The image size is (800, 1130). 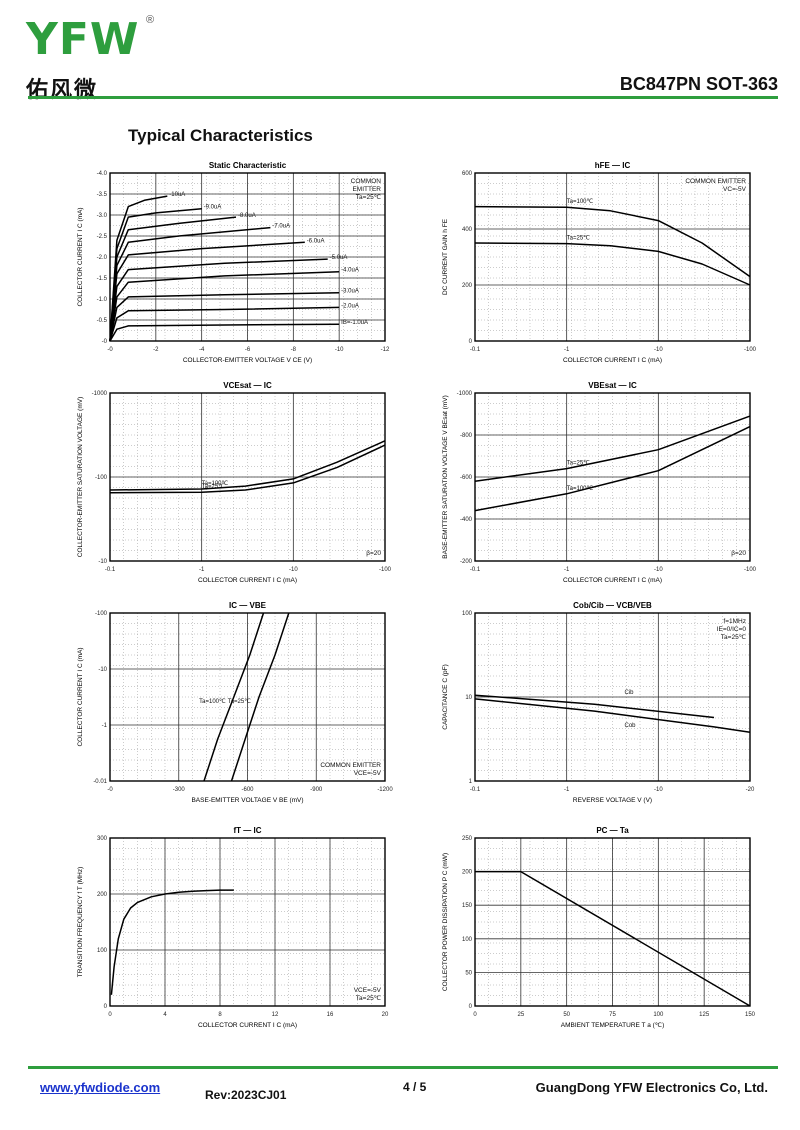 What do you see at coordinates (466, 478) in the screenshot?
I see `y-tick-label: -600` at bounding box center [466, 478].